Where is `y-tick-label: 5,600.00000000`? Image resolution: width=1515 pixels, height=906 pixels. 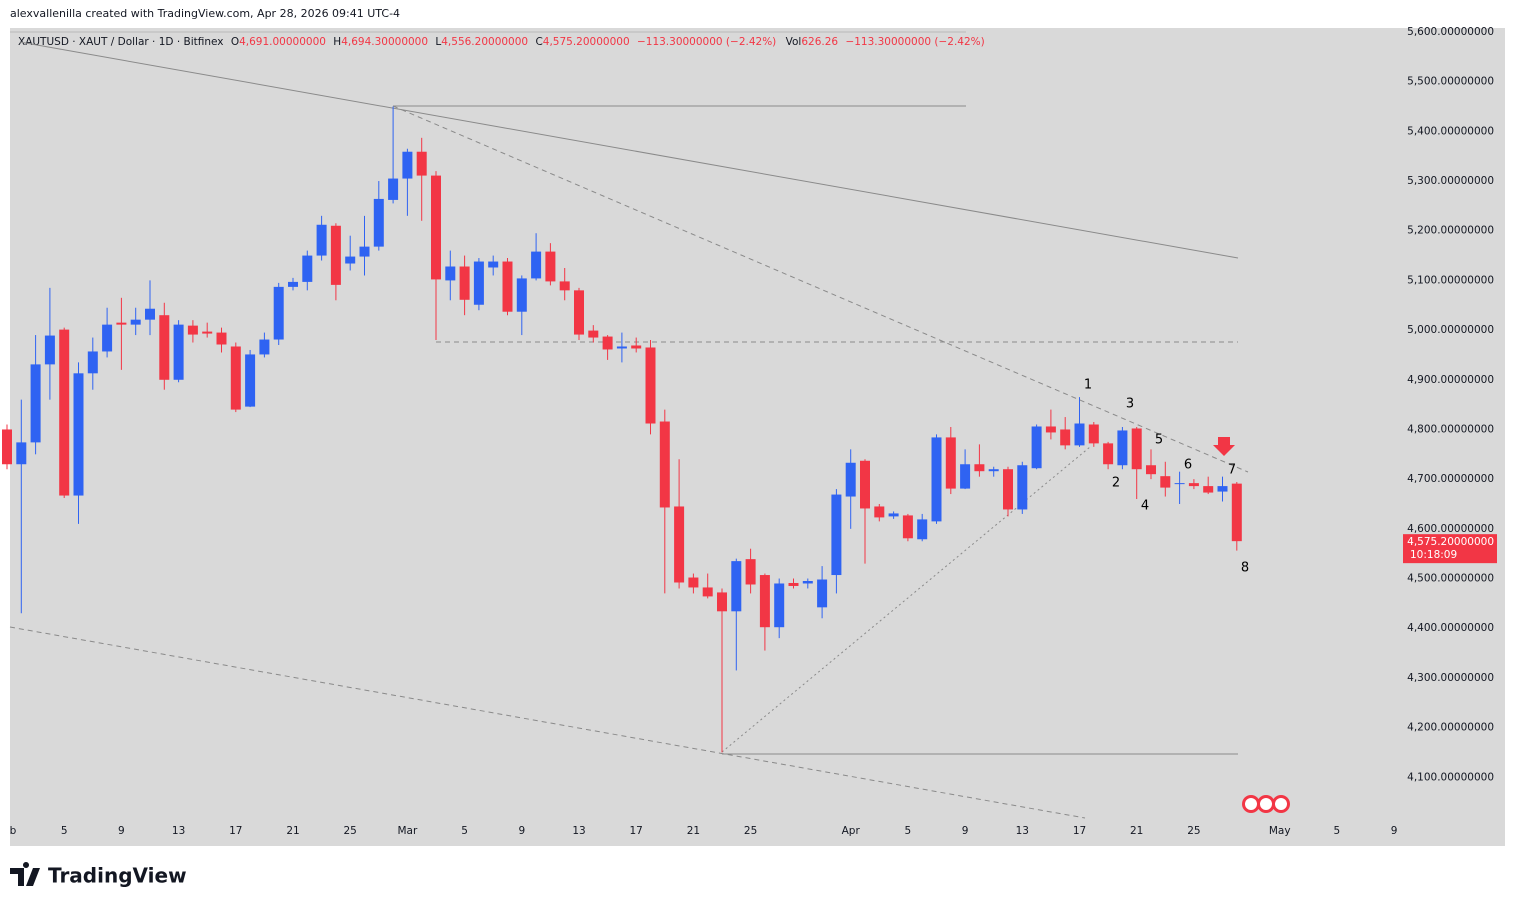
y-tick-label: 5,600.00000000 is located at coordinates (1450, 32).